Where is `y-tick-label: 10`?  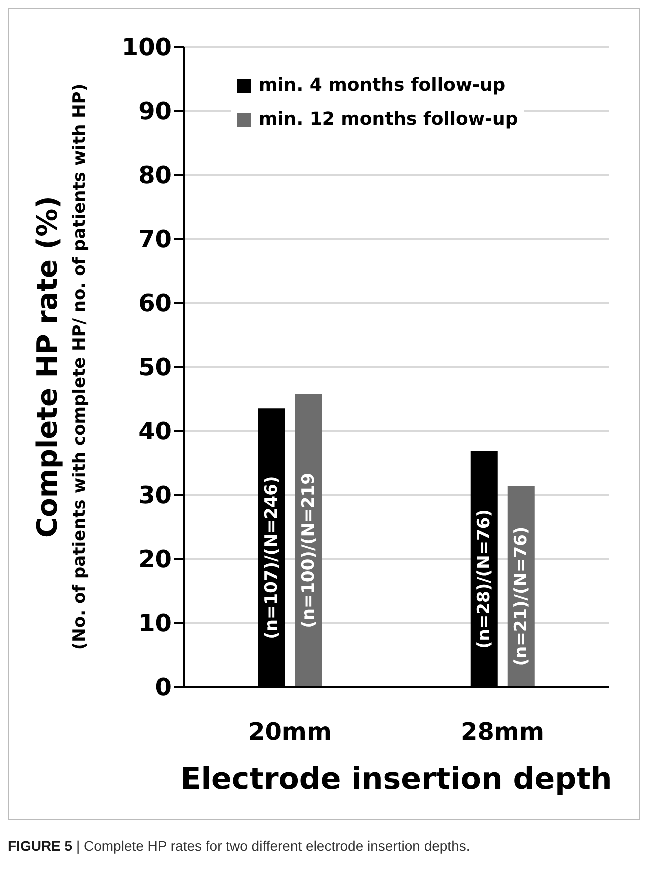
y-tick-label: 10 is located at coordinates (155, 624).